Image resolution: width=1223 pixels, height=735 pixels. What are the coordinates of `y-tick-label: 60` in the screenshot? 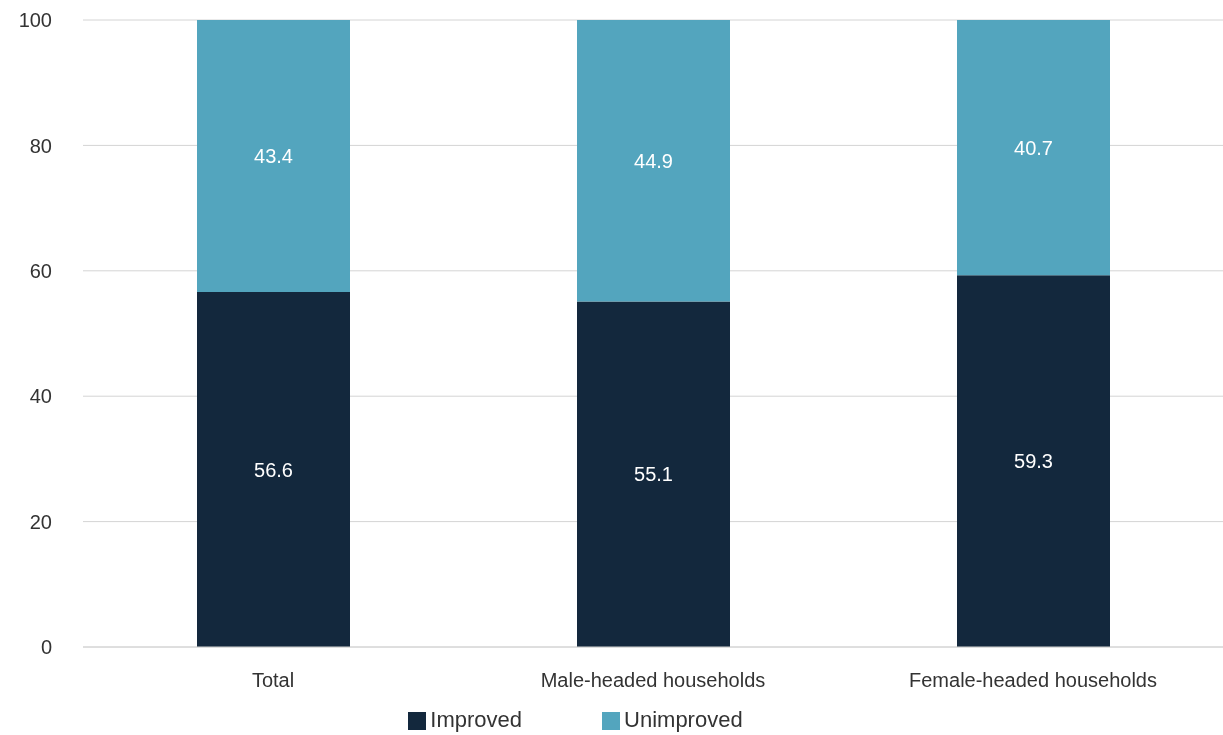 It's located at (40, 270).